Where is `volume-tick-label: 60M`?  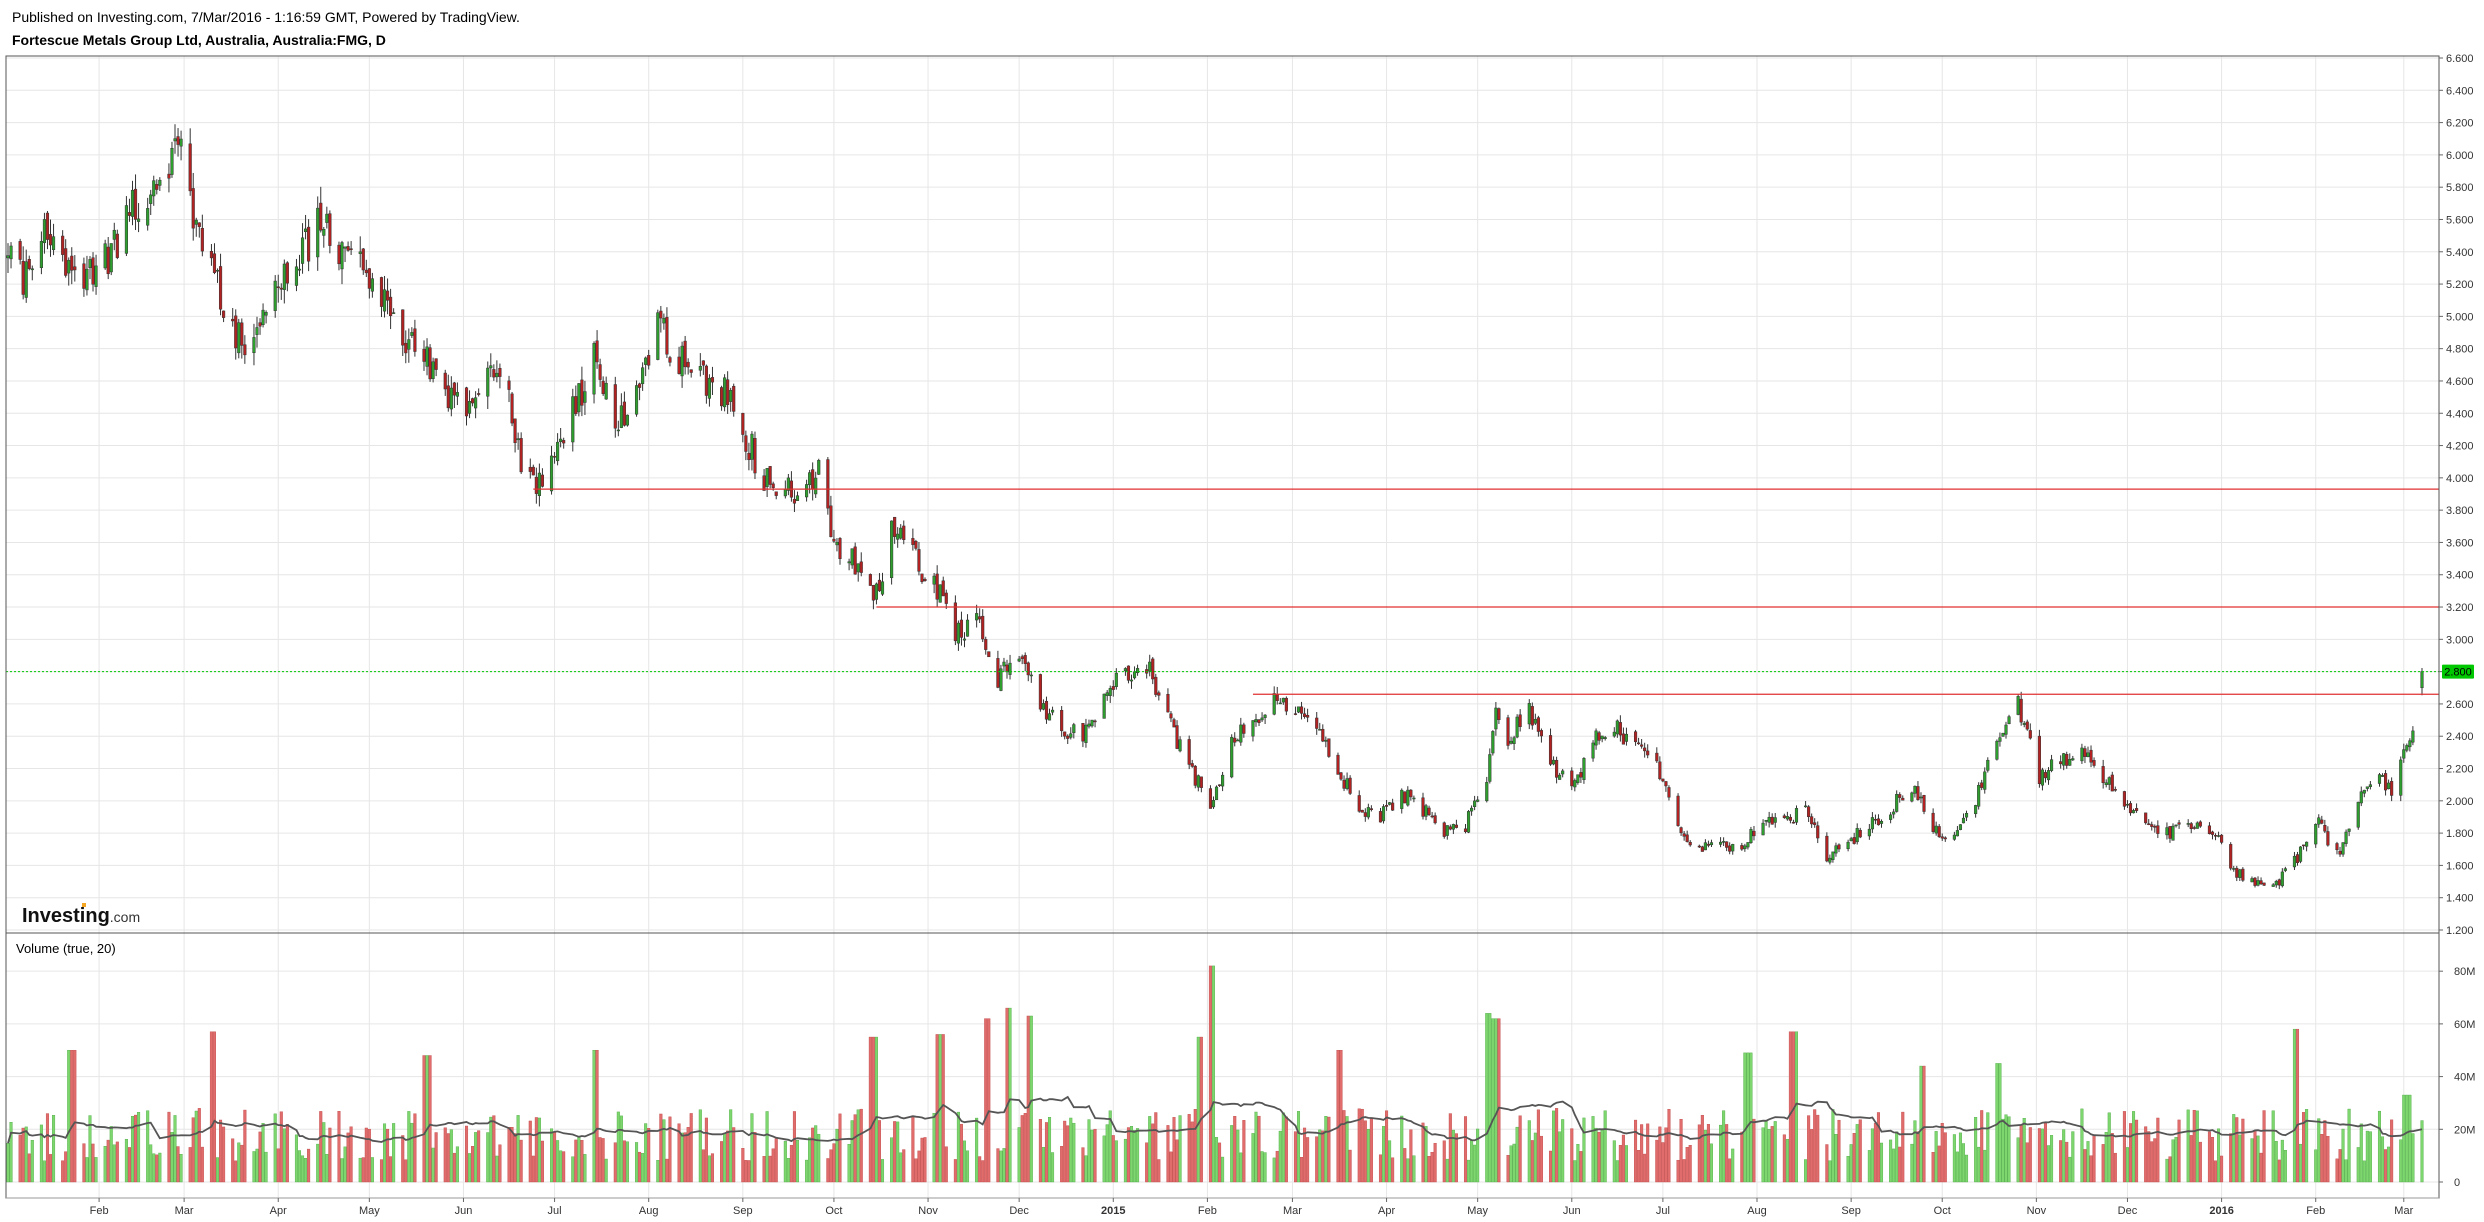
volume-tick-label: 60M is located at coordinates (2464, 1025).